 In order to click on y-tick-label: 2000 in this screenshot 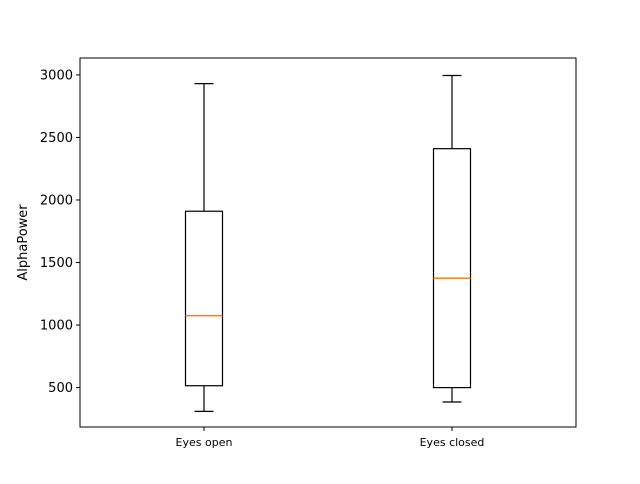, I will do `click(56, 200)`.